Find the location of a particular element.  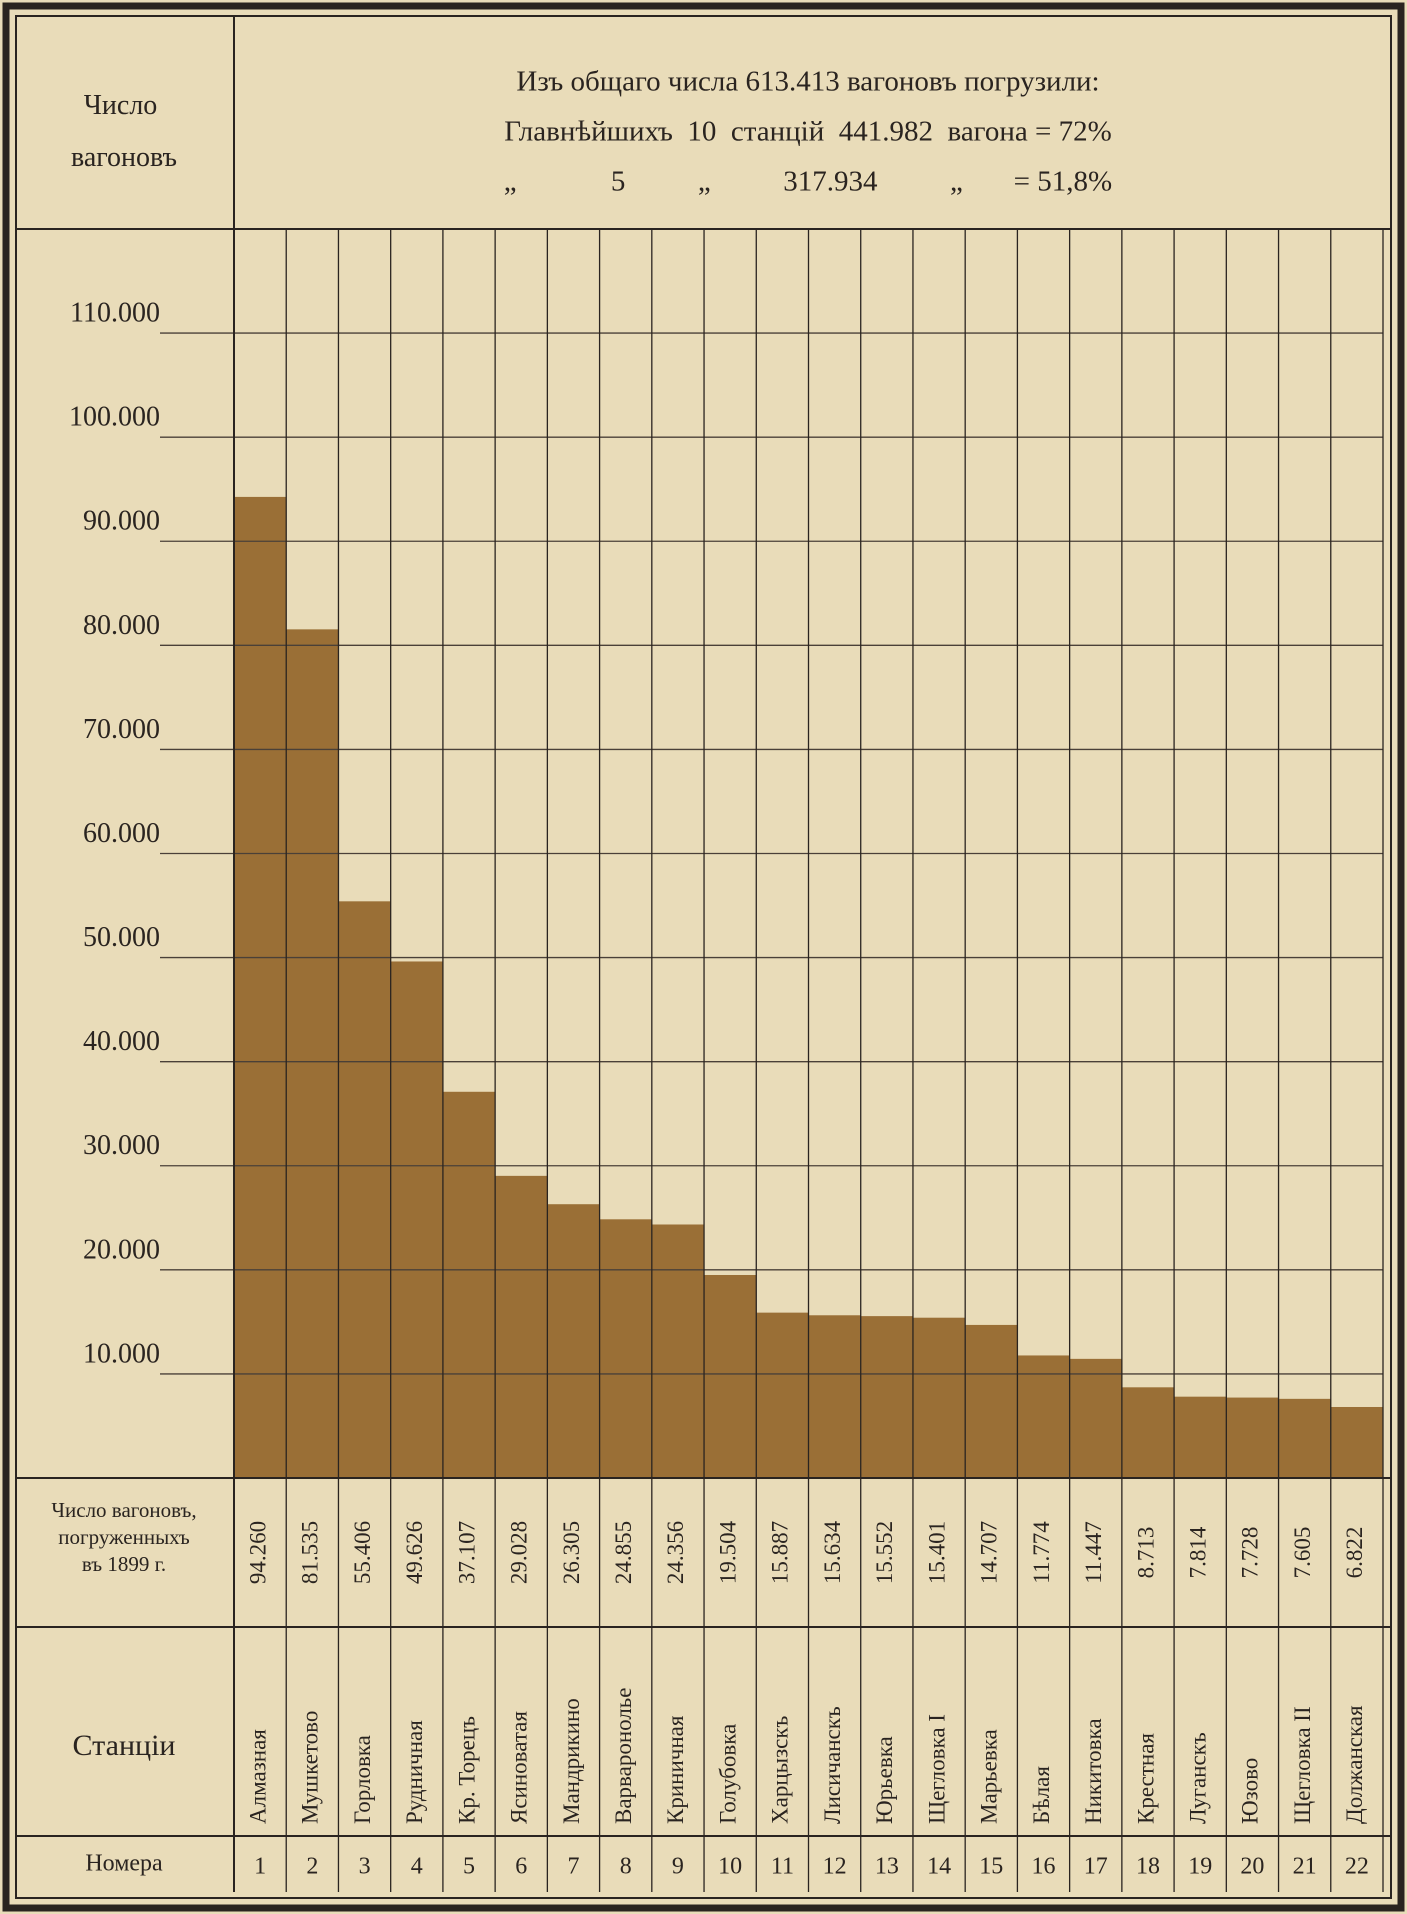

numbers-row-label: Номера is located at coordinates (124, 1864).